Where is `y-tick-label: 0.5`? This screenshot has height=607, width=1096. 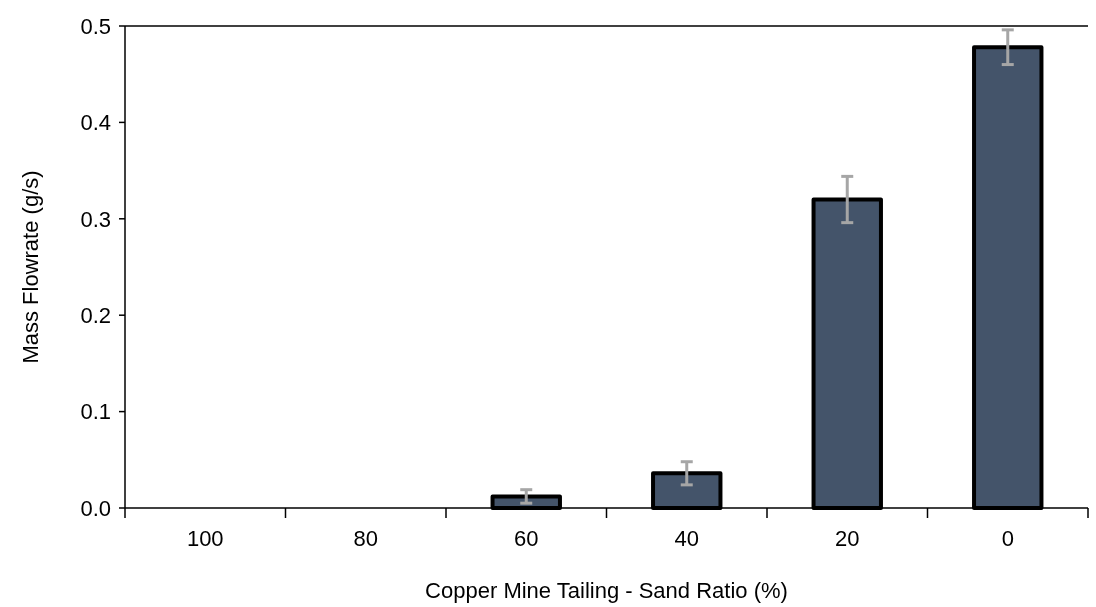
y-tick-label: 0.5 is located at coordinates (95, 26).